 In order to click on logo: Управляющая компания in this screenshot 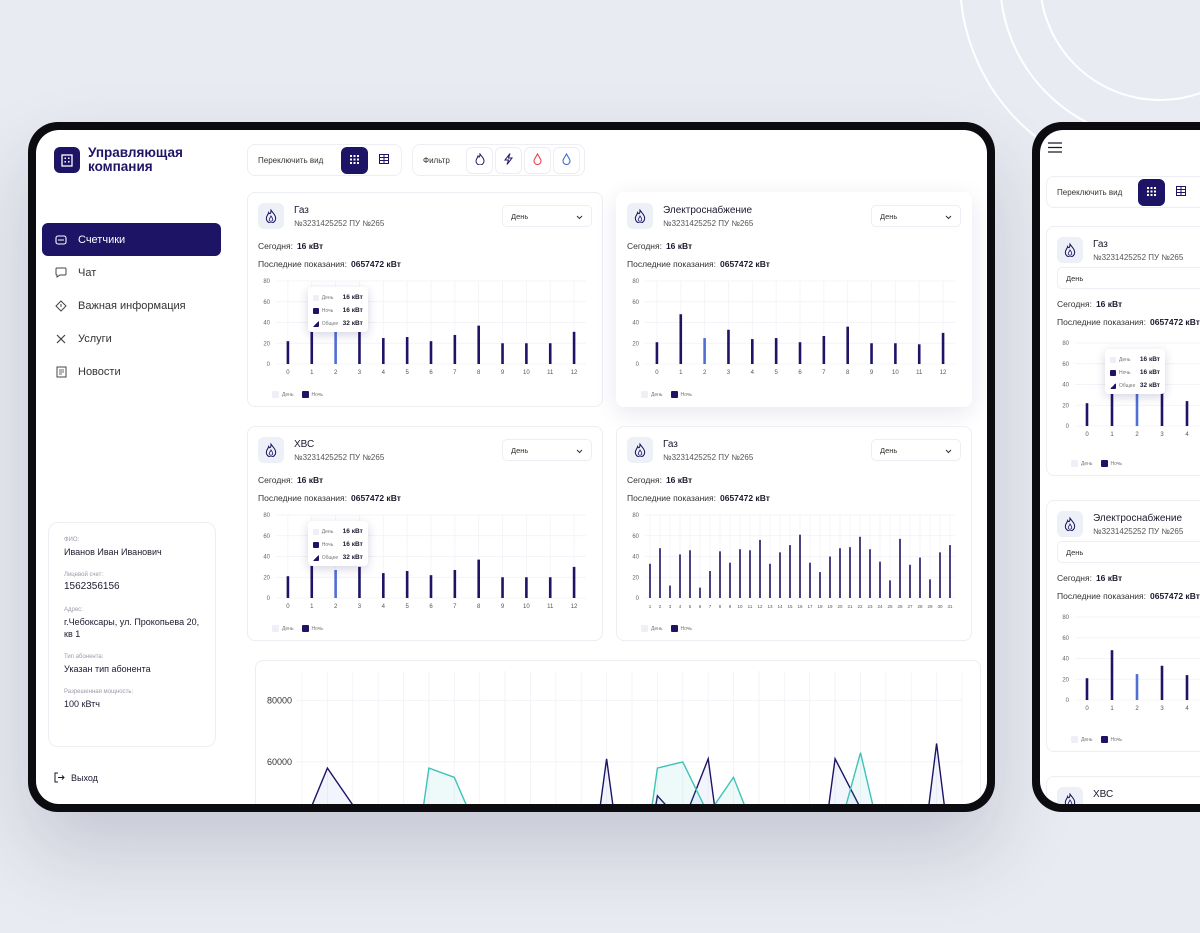, I will do `click(126, 160)`.